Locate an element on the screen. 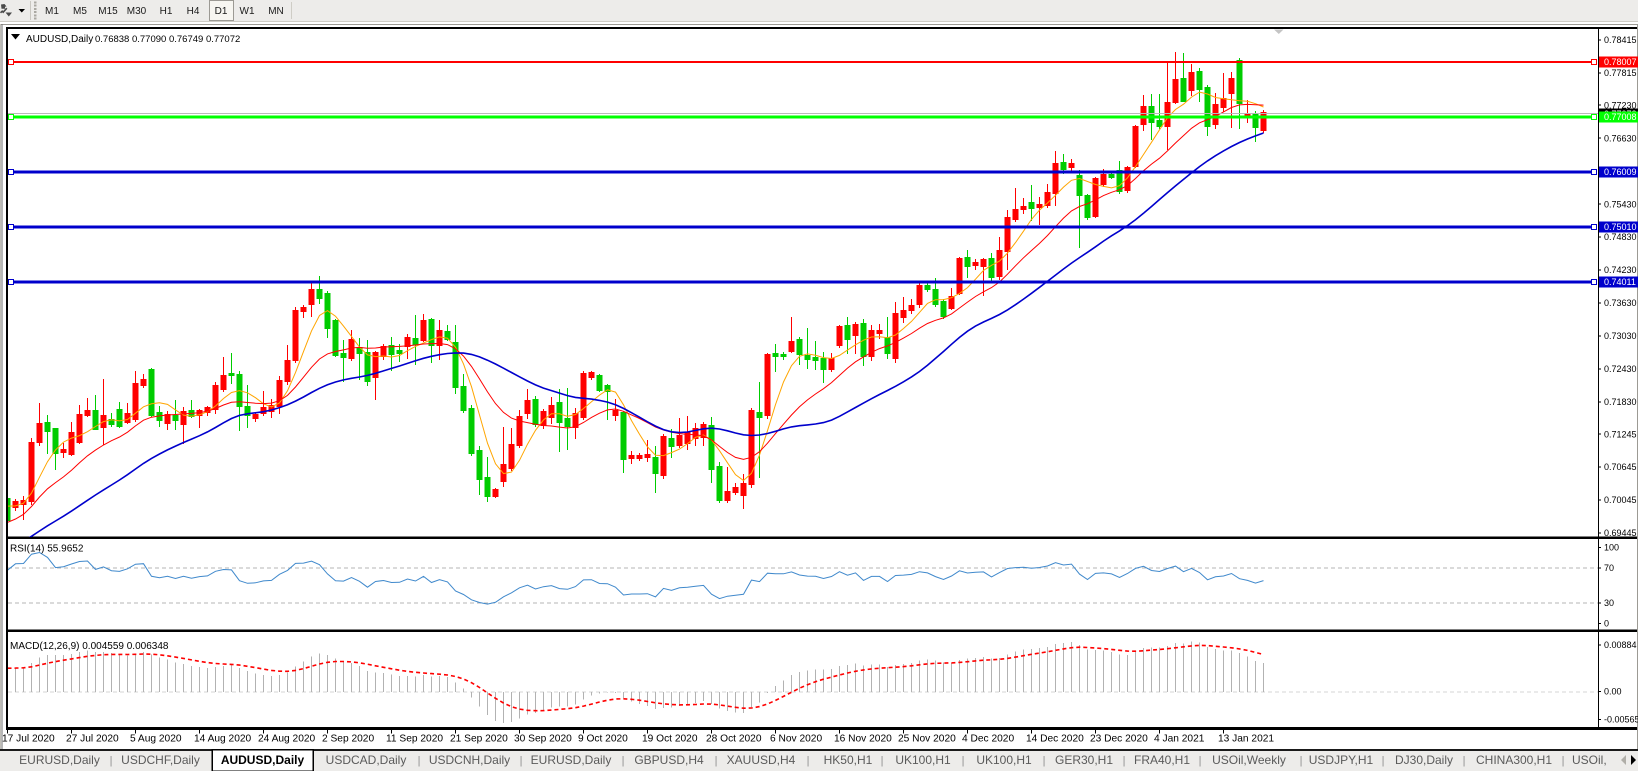  svg-text: CHINA300,H1 is located at coordinates (1514, 760).